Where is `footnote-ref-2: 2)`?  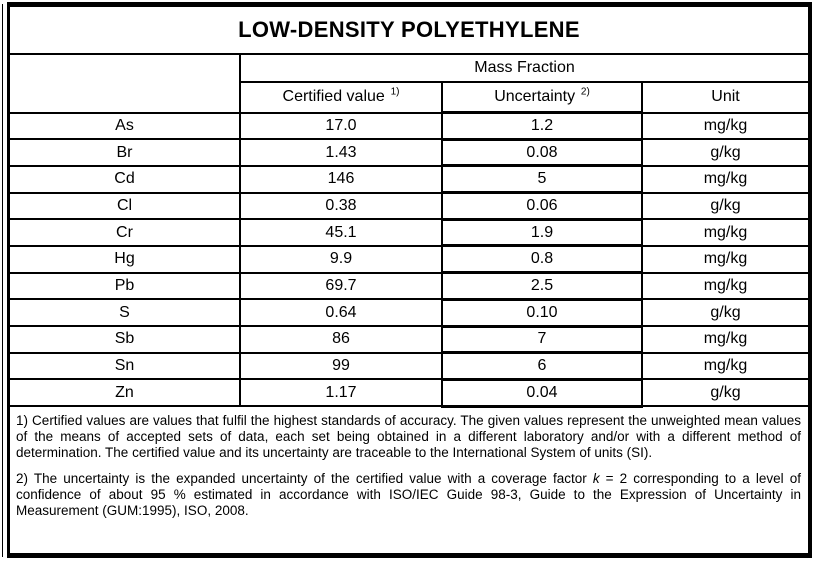
footnote-ref-2: 2) is located at coordinates (585, 92).